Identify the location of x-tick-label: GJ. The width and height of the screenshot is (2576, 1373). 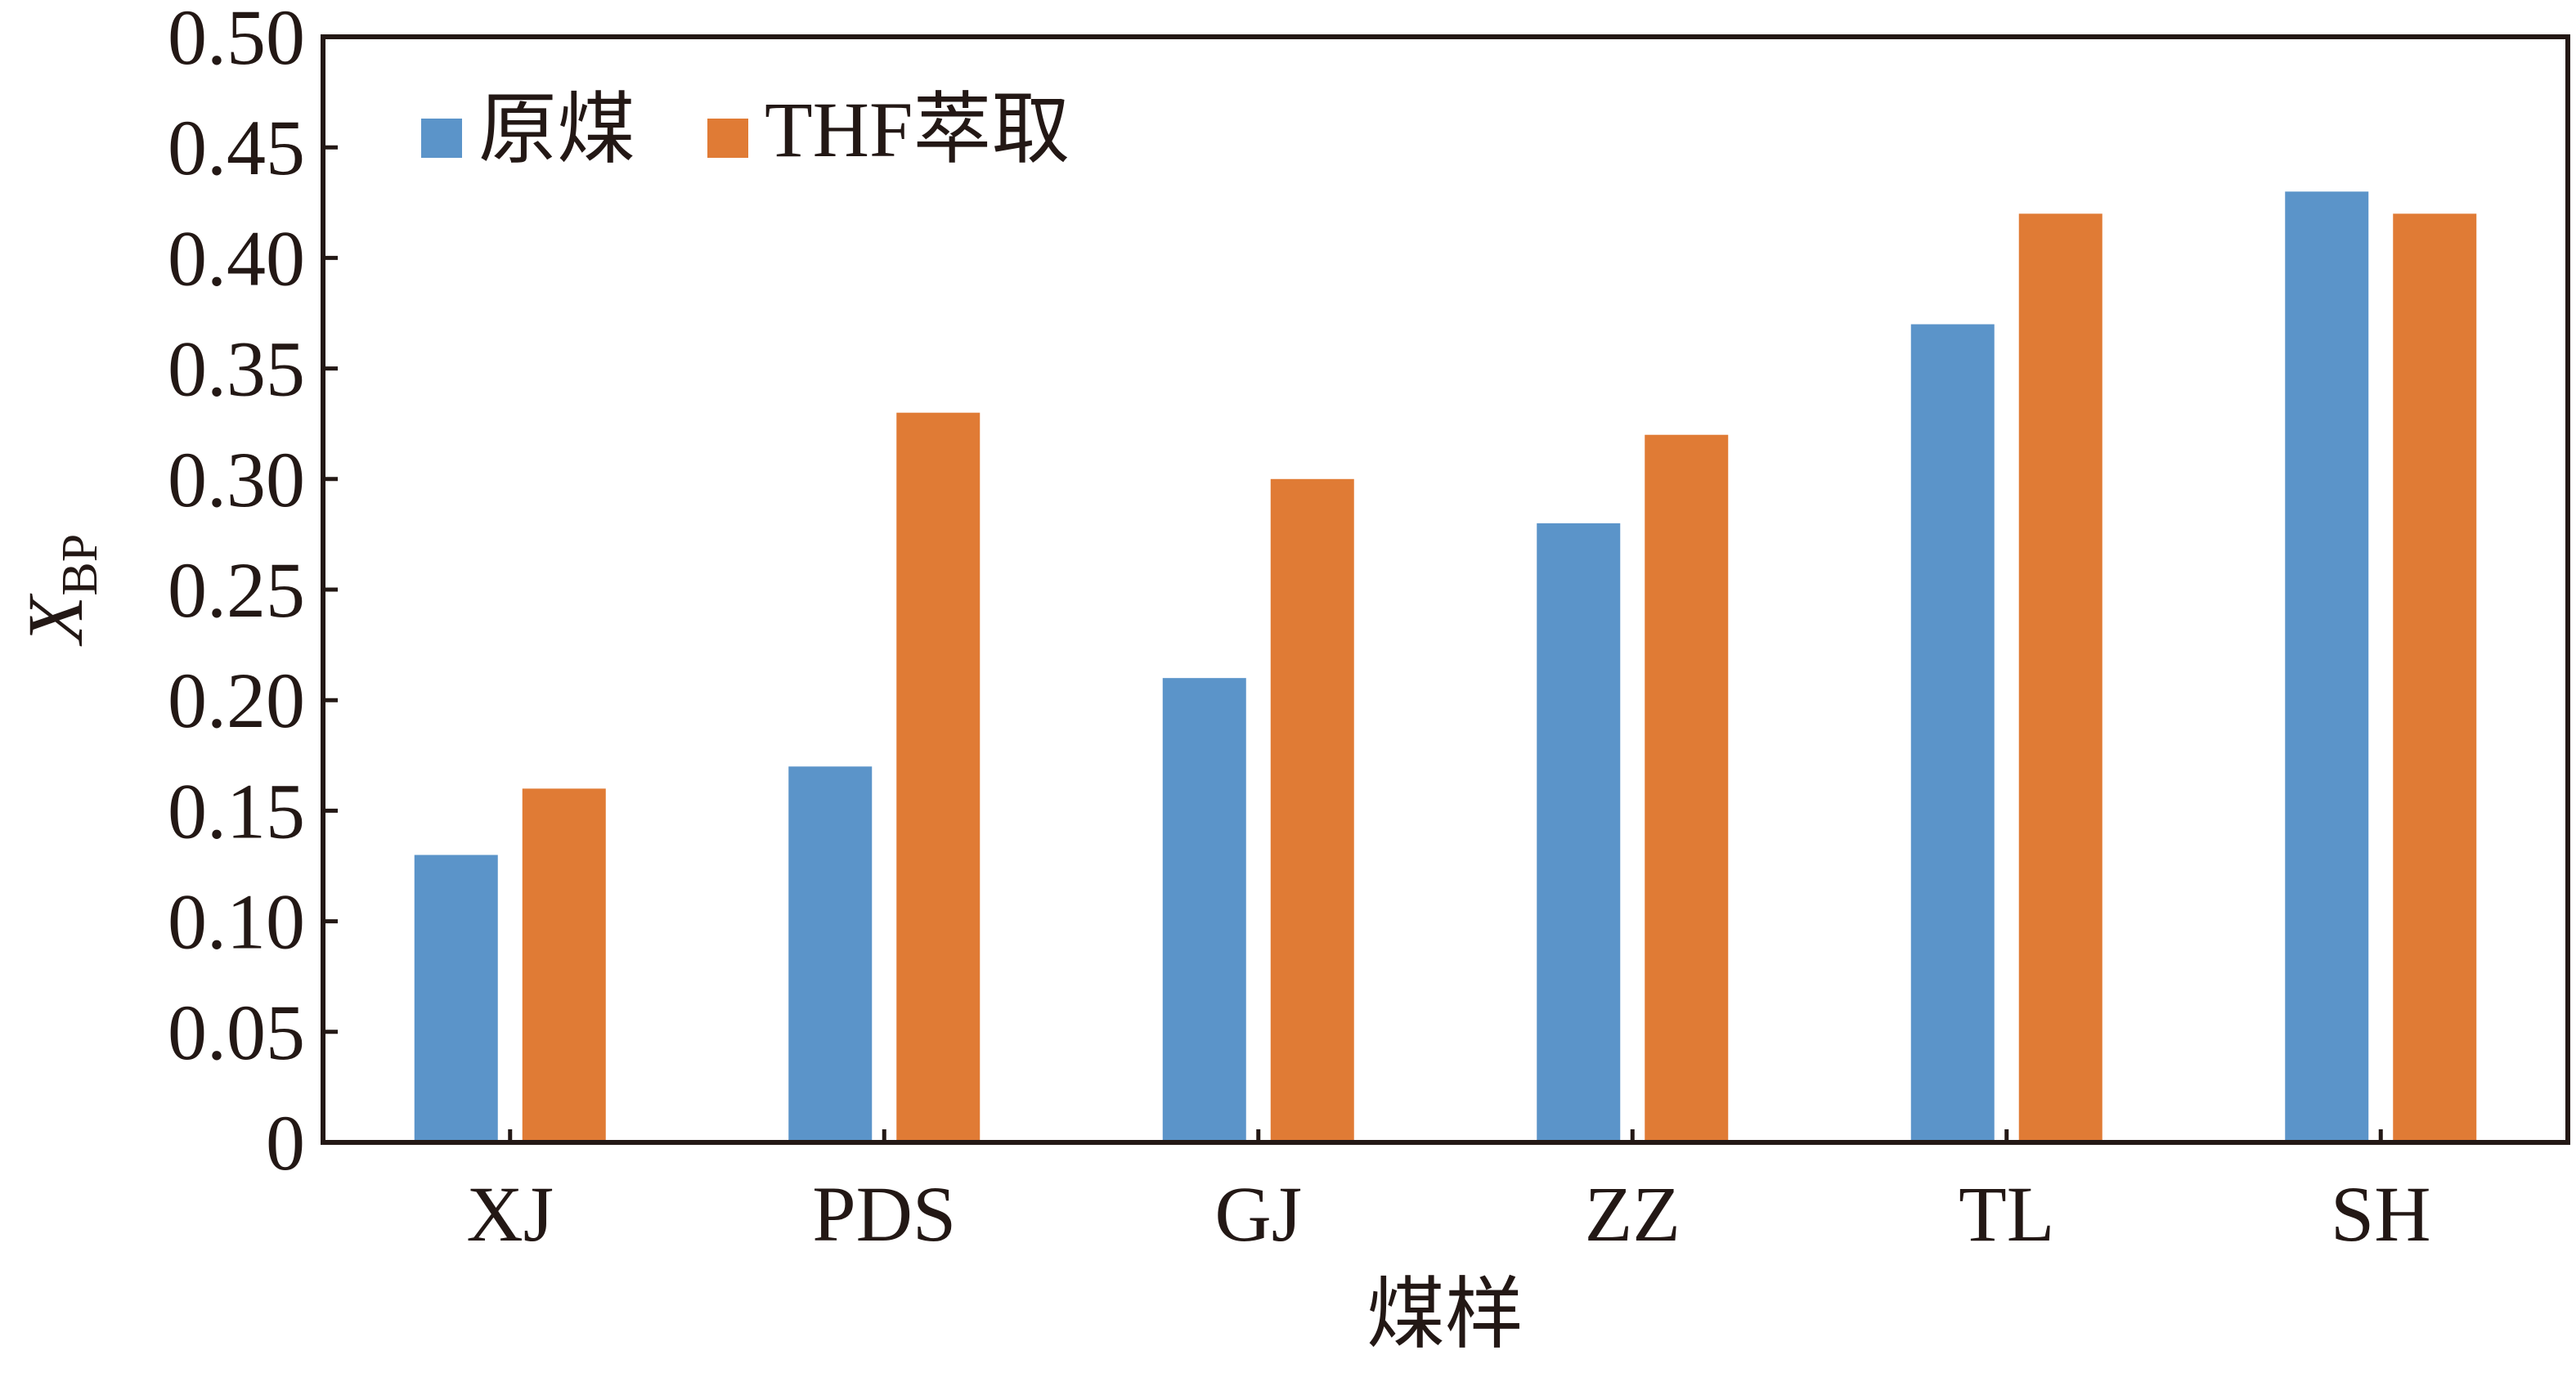
(1258, 1214).